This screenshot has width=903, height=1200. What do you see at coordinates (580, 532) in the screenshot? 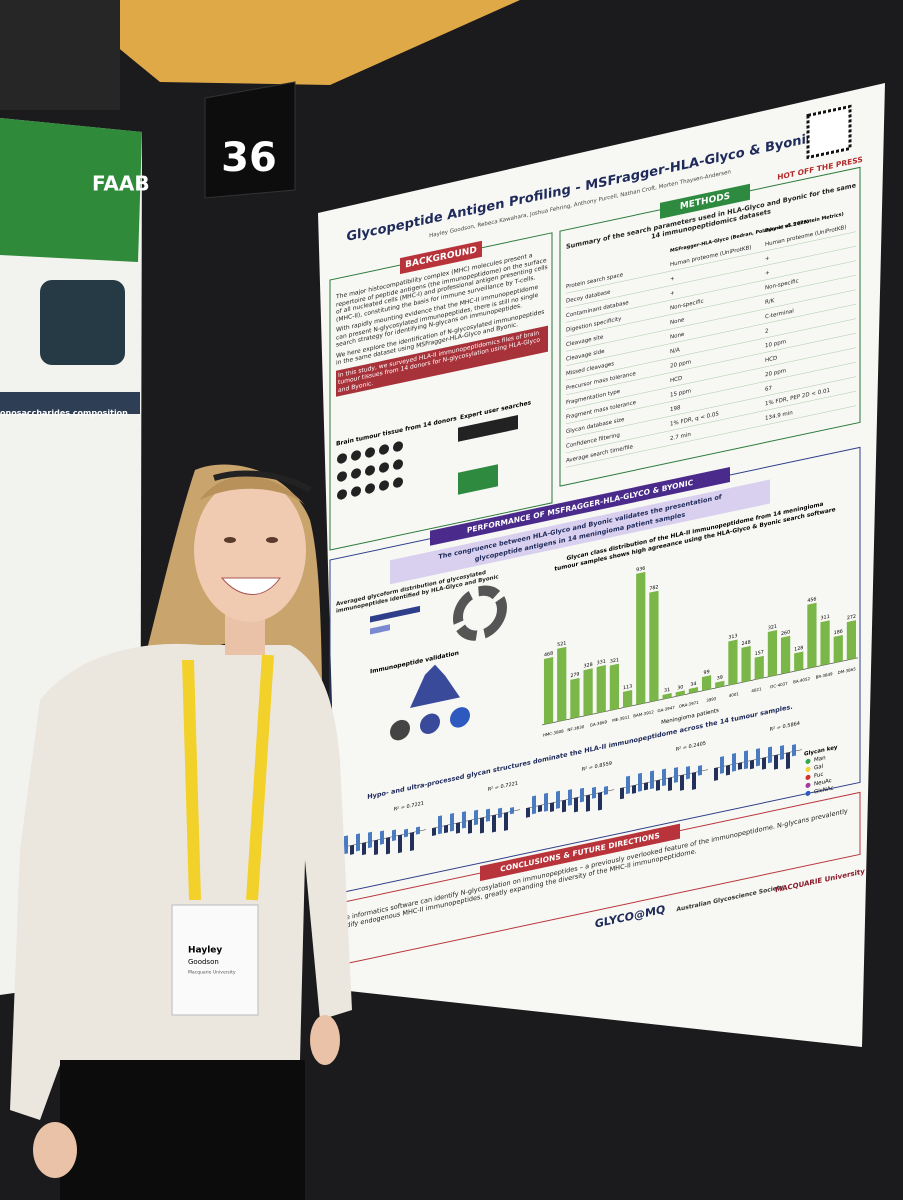
I see `performance-subtitle-box` at bounding box center [580, 532].